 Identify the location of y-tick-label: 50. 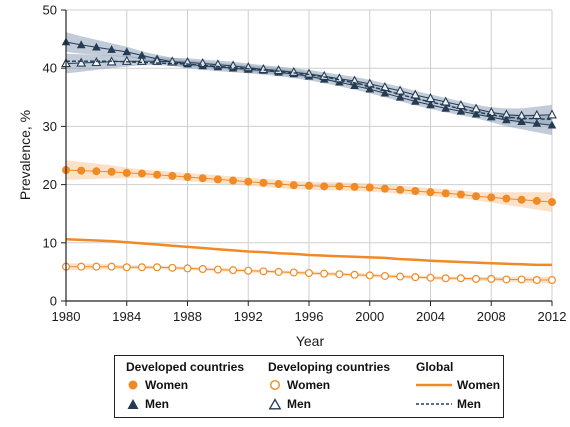
(50, 10).